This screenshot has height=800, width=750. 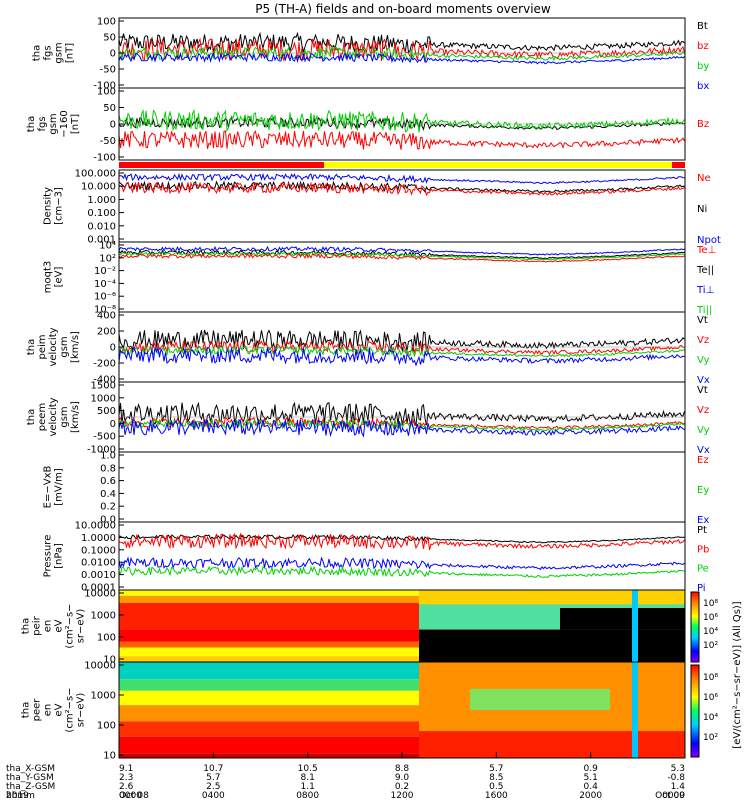 I want to click on y-tick-label: 0.0010, so click(x=98, y=575).